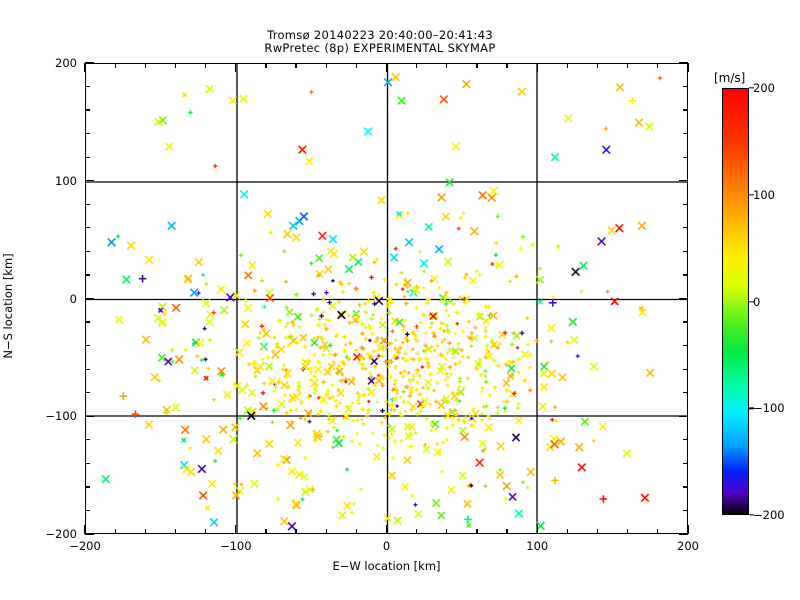  What do you see at coordinates (380, 35) in the screenshot?
I see `figure-title-line-1: Tromsø 20140223 20:40:00–20:41:43` at bounding box center [380, 35].